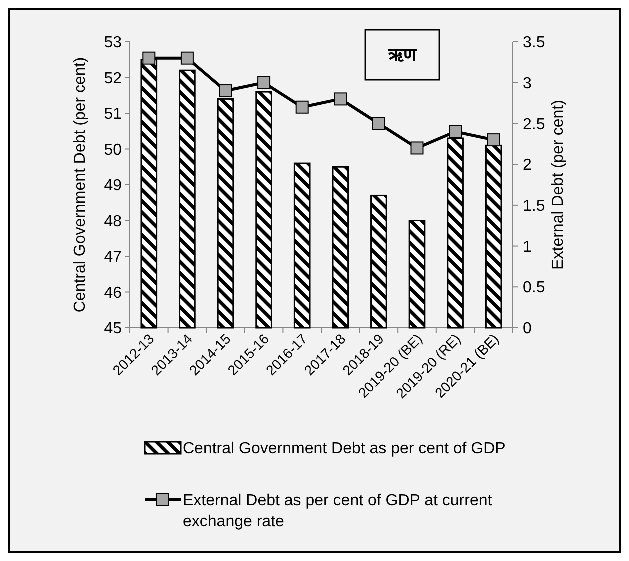 The image size is (629, 561). What do you see at coordinates (113, 221) in the screenshot?
I see `y-tick-label: 48` at bounding box center [113, 221].